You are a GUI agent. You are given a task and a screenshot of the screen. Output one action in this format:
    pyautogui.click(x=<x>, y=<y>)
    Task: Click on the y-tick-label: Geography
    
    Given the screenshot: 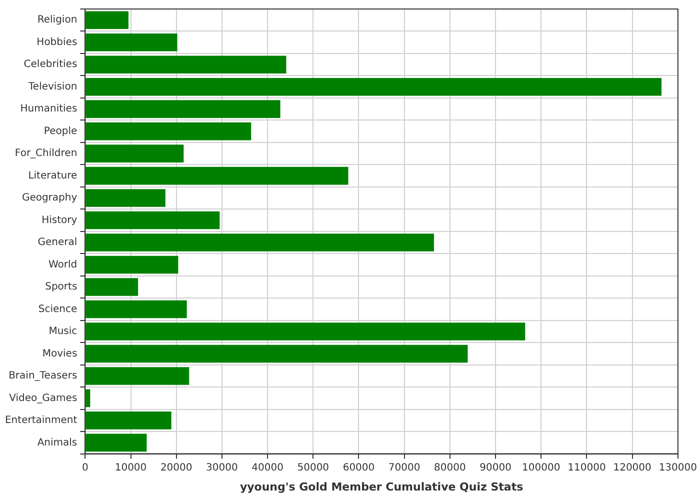 What is the action you would take?
    pyautogui.click(x=50, y=198)
    